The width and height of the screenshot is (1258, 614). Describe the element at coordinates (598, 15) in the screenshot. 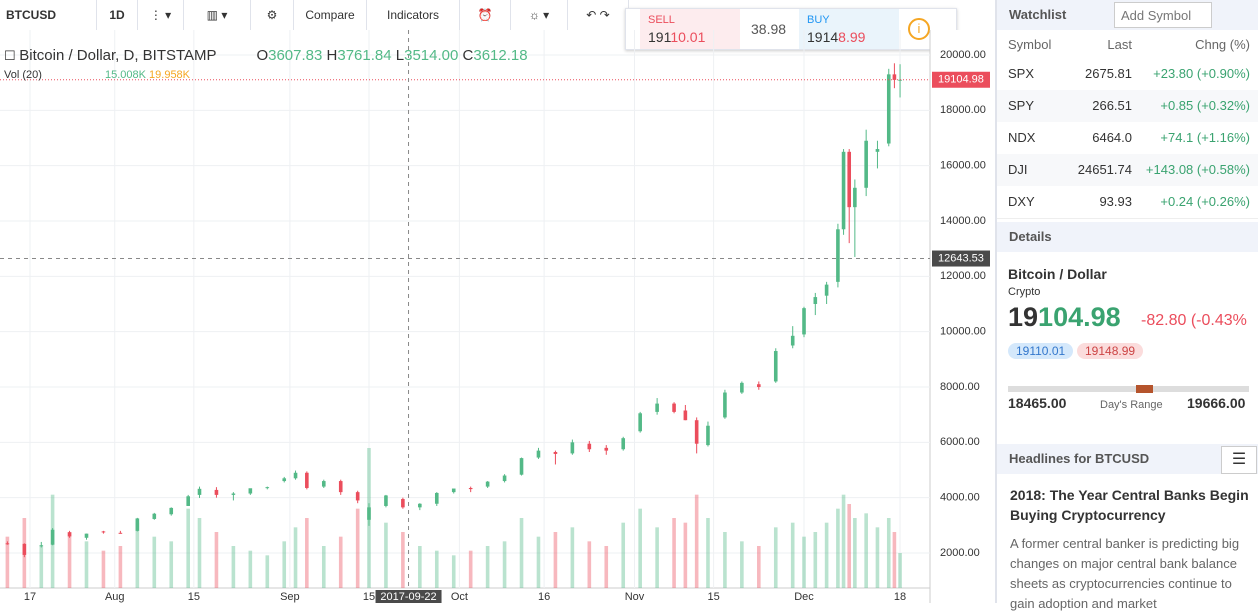

I see `undo-redo: ↶ ↷` at that location.